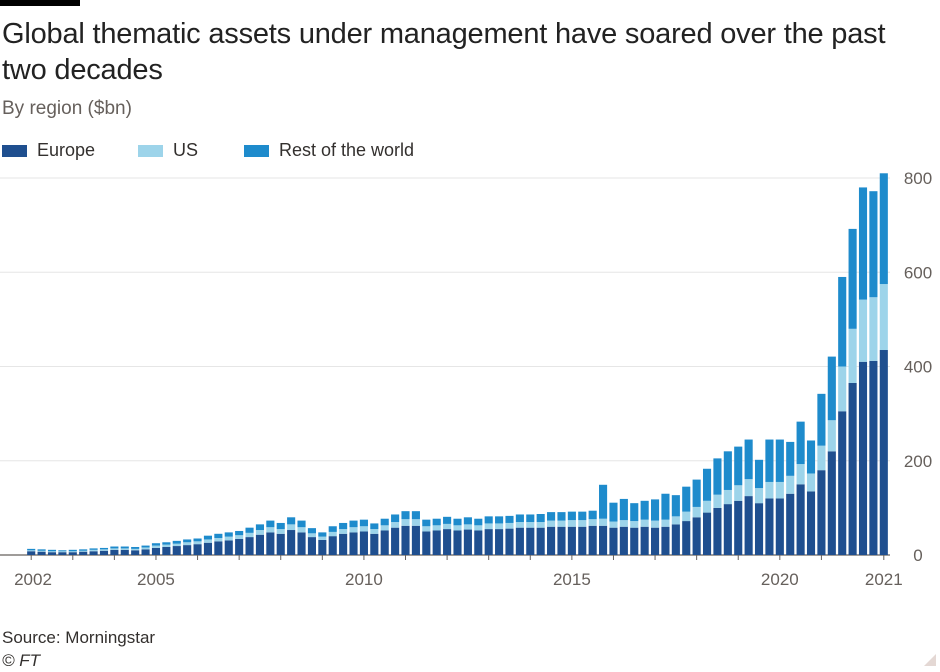 The width and height of the screenshot is (940, 672). What do you see at coordinates (79, 637) in the screenshot?
I see `source-note: Source: Morningstar` at bounding box center [79, 637].